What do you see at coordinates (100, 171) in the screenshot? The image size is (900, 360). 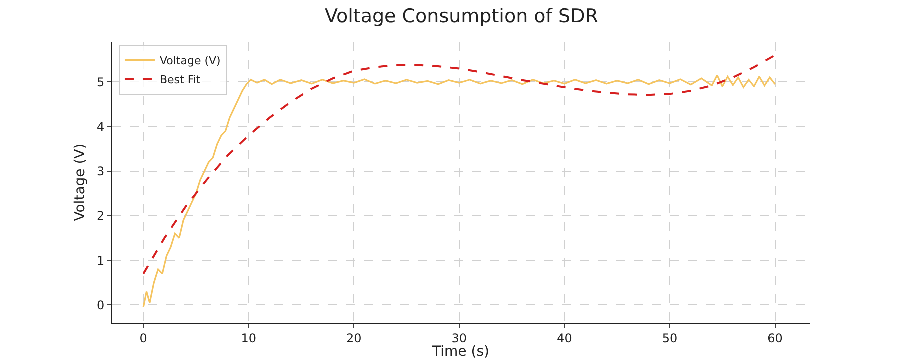 I see `y-tick-label: 3` at bounding box center [100, 171].